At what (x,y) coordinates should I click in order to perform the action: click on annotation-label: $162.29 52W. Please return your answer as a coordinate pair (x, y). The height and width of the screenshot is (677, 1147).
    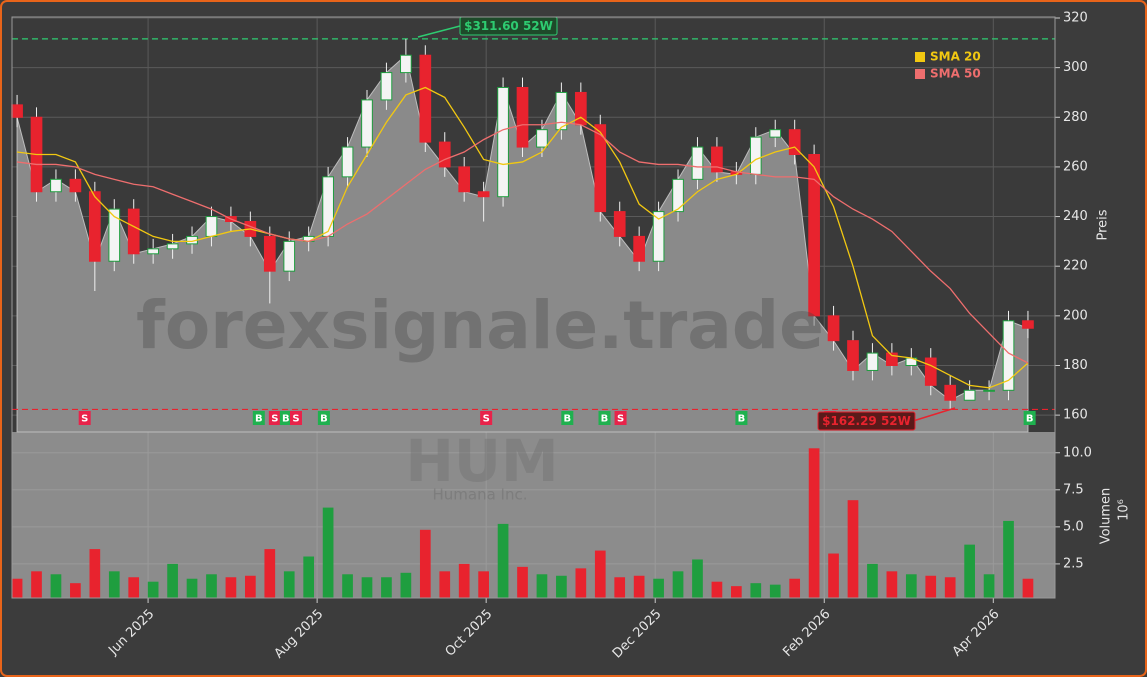
    Looking at the image, I should click on (866, 421).